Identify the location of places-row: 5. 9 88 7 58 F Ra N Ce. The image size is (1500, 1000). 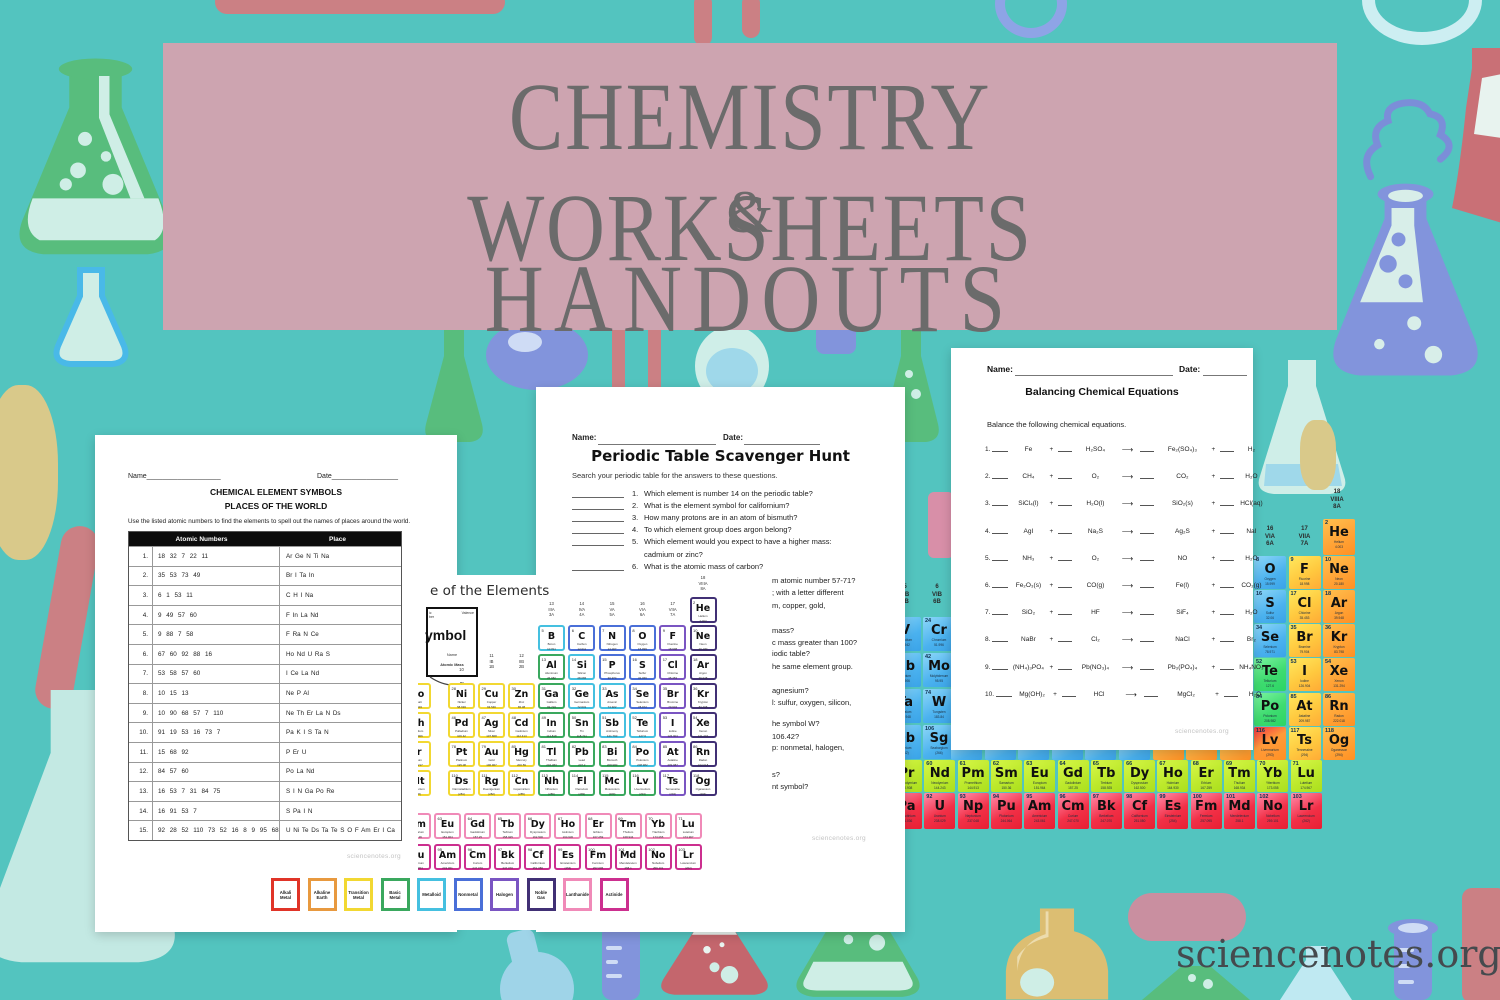
(265, 634).